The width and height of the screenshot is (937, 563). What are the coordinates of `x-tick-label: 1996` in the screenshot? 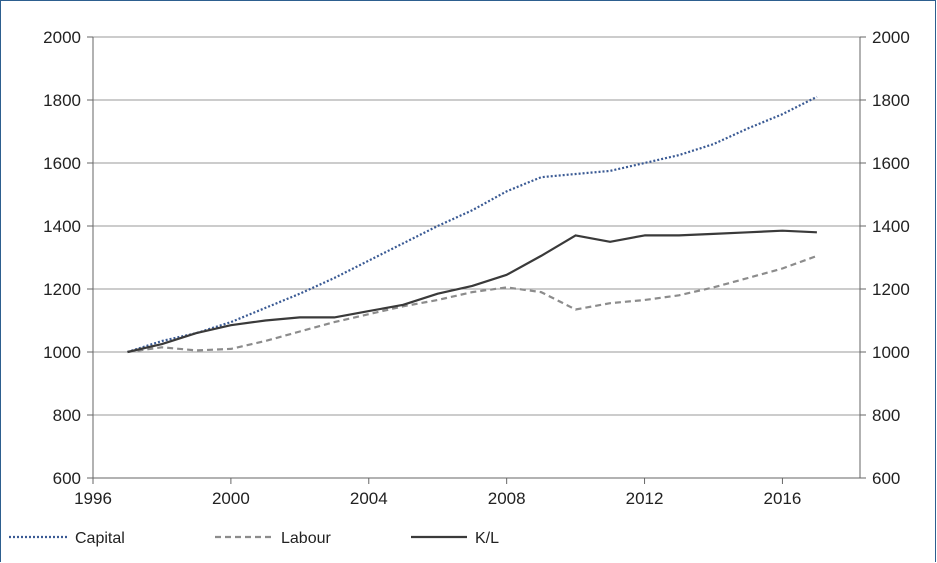 It's located at (93, 498).